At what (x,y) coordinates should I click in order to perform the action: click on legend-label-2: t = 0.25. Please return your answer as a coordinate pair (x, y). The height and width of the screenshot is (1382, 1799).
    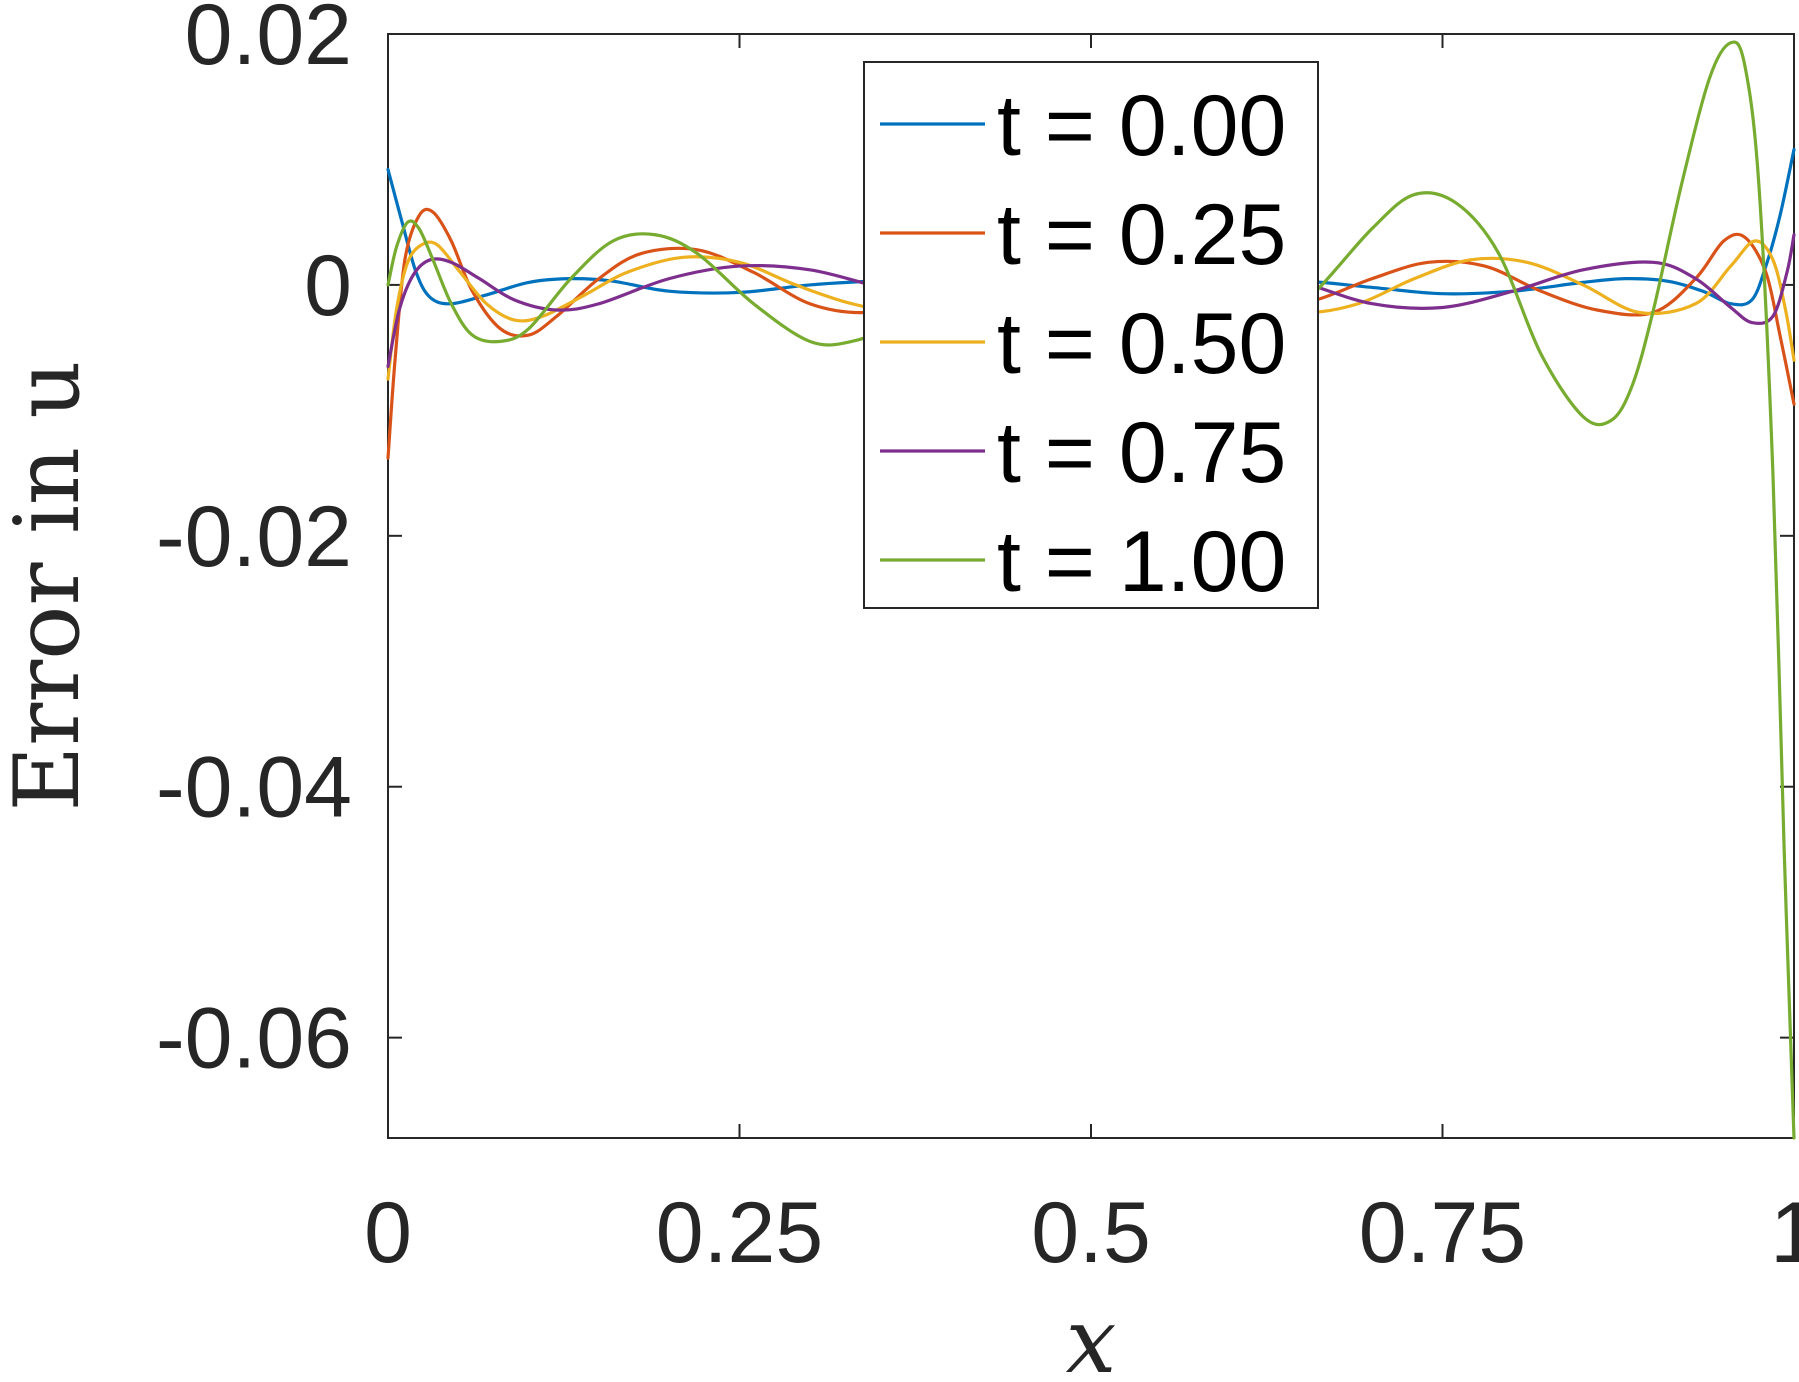
    Looking at the image, I should click on (1141, 235).